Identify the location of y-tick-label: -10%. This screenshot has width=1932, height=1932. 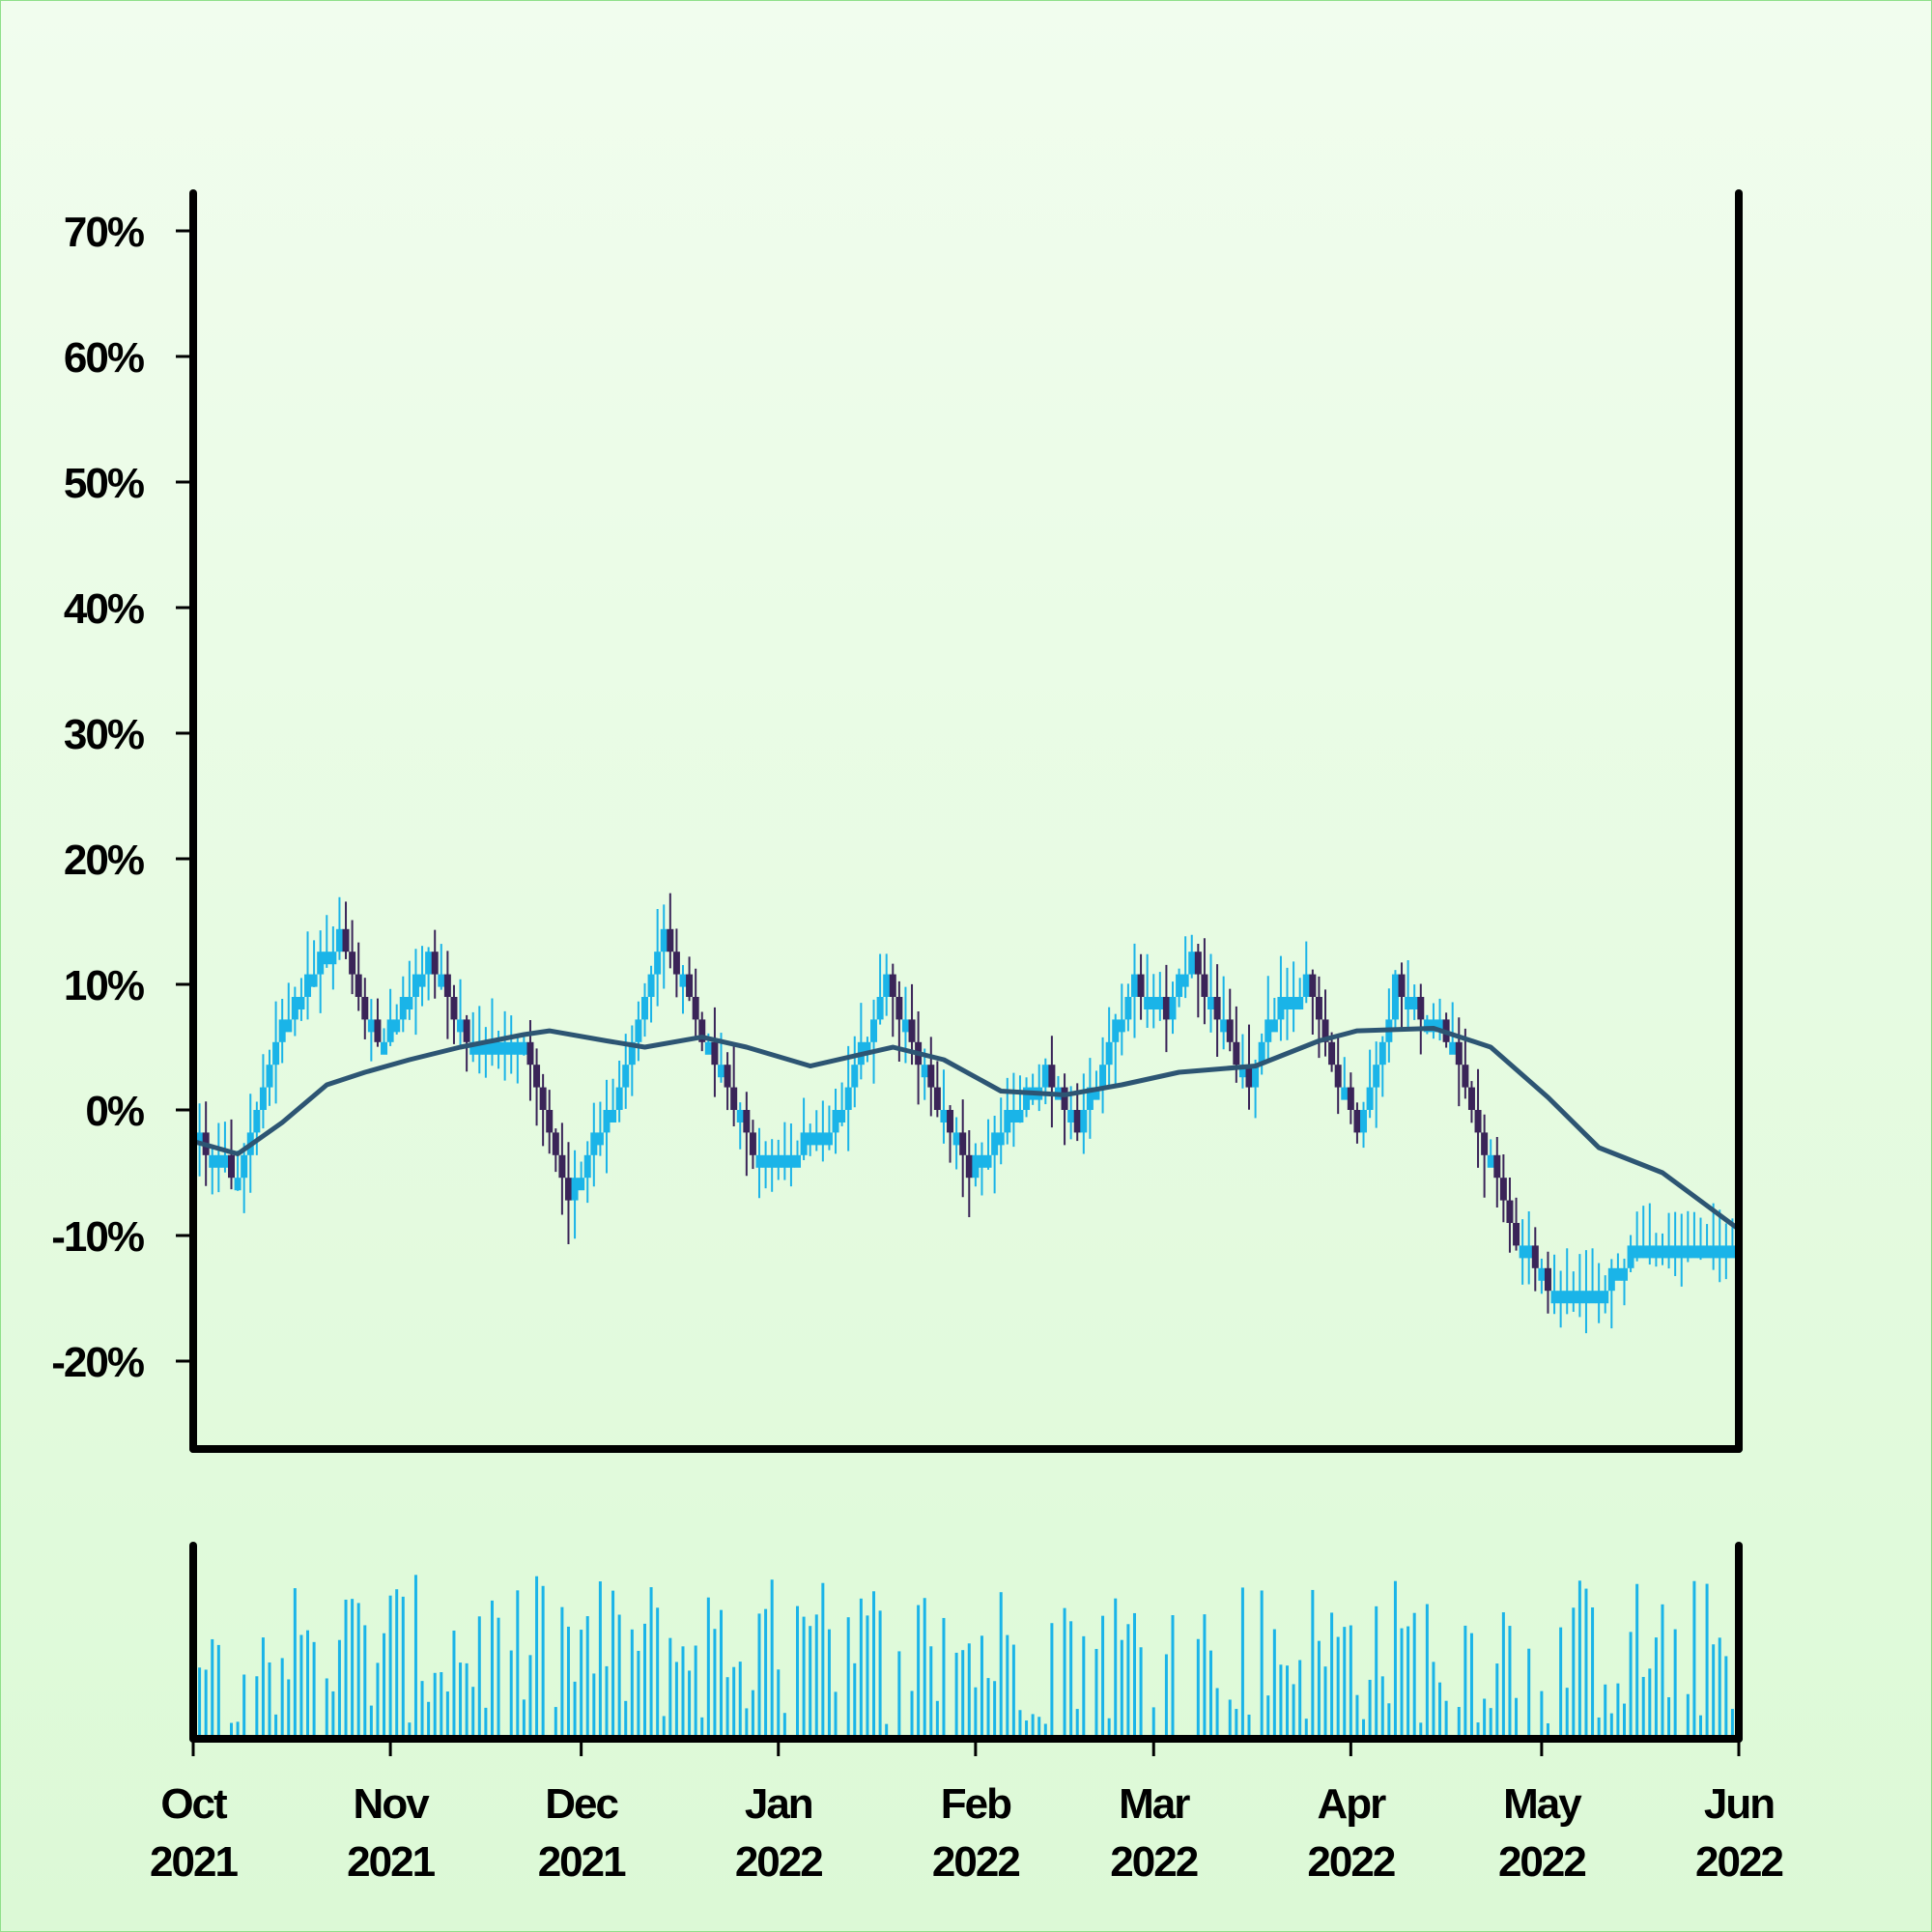
(97, 1237).